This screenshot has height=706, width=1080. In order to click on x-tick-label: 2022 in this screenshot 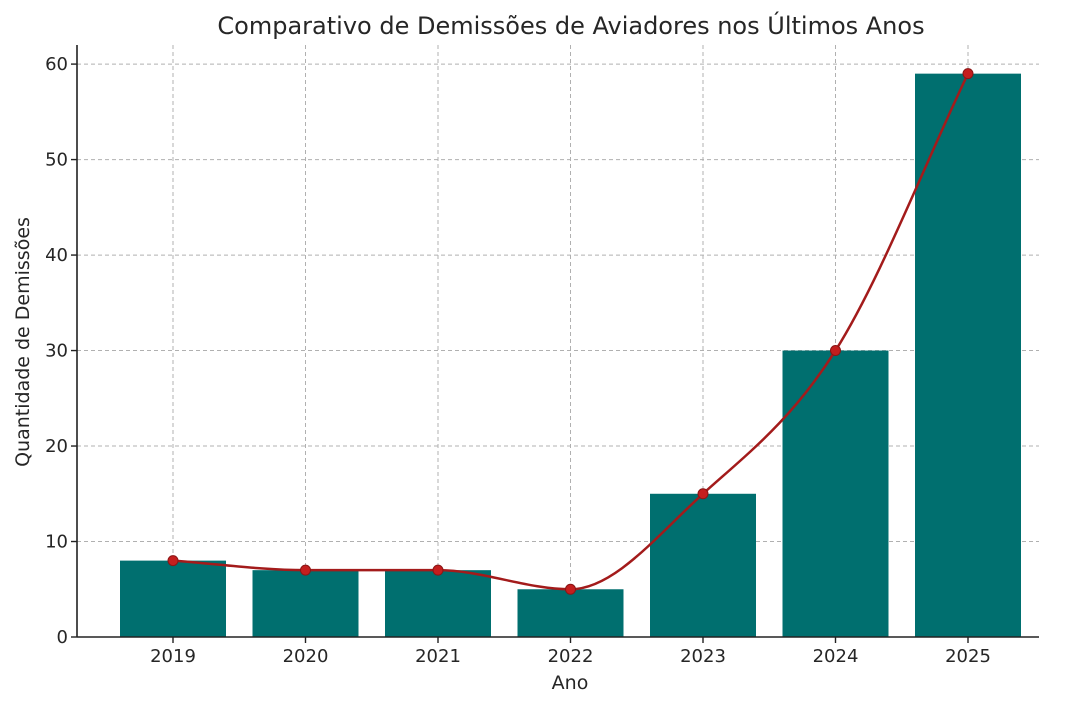, I will do `click(571, 656)`.